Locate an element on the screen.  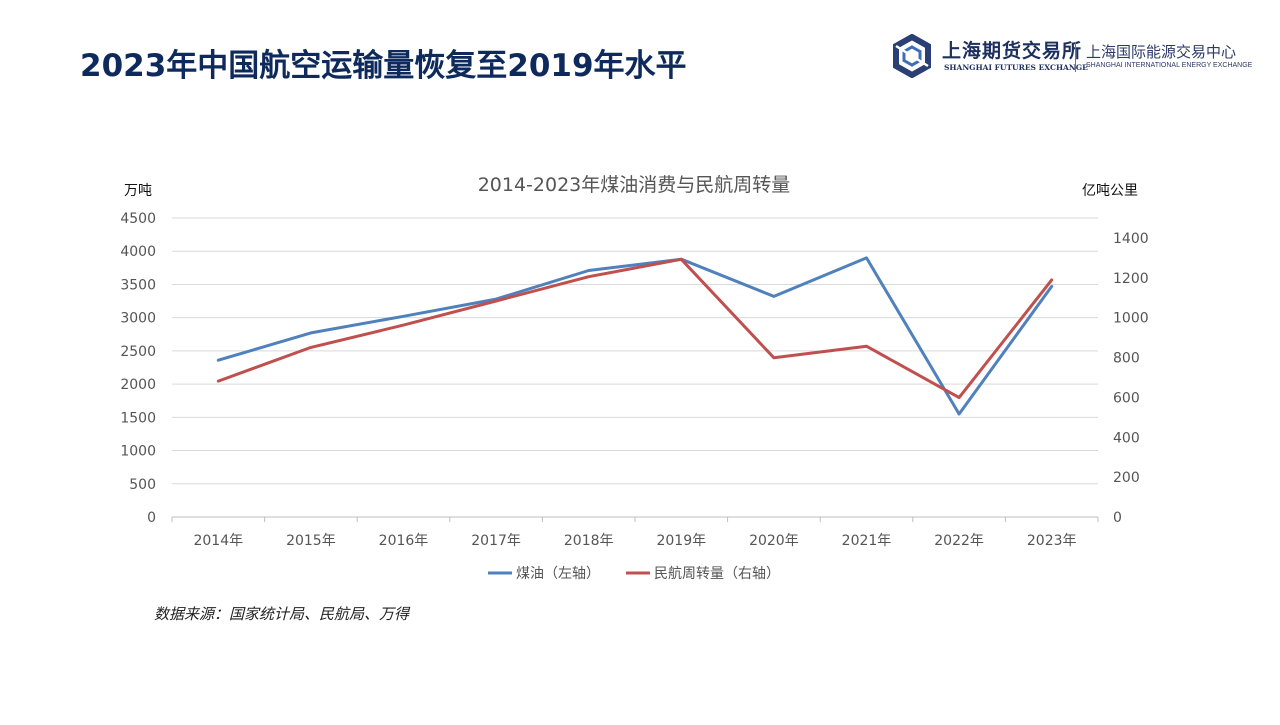
y-left-tick-label: 1000 is located at coordinates (138, 452).